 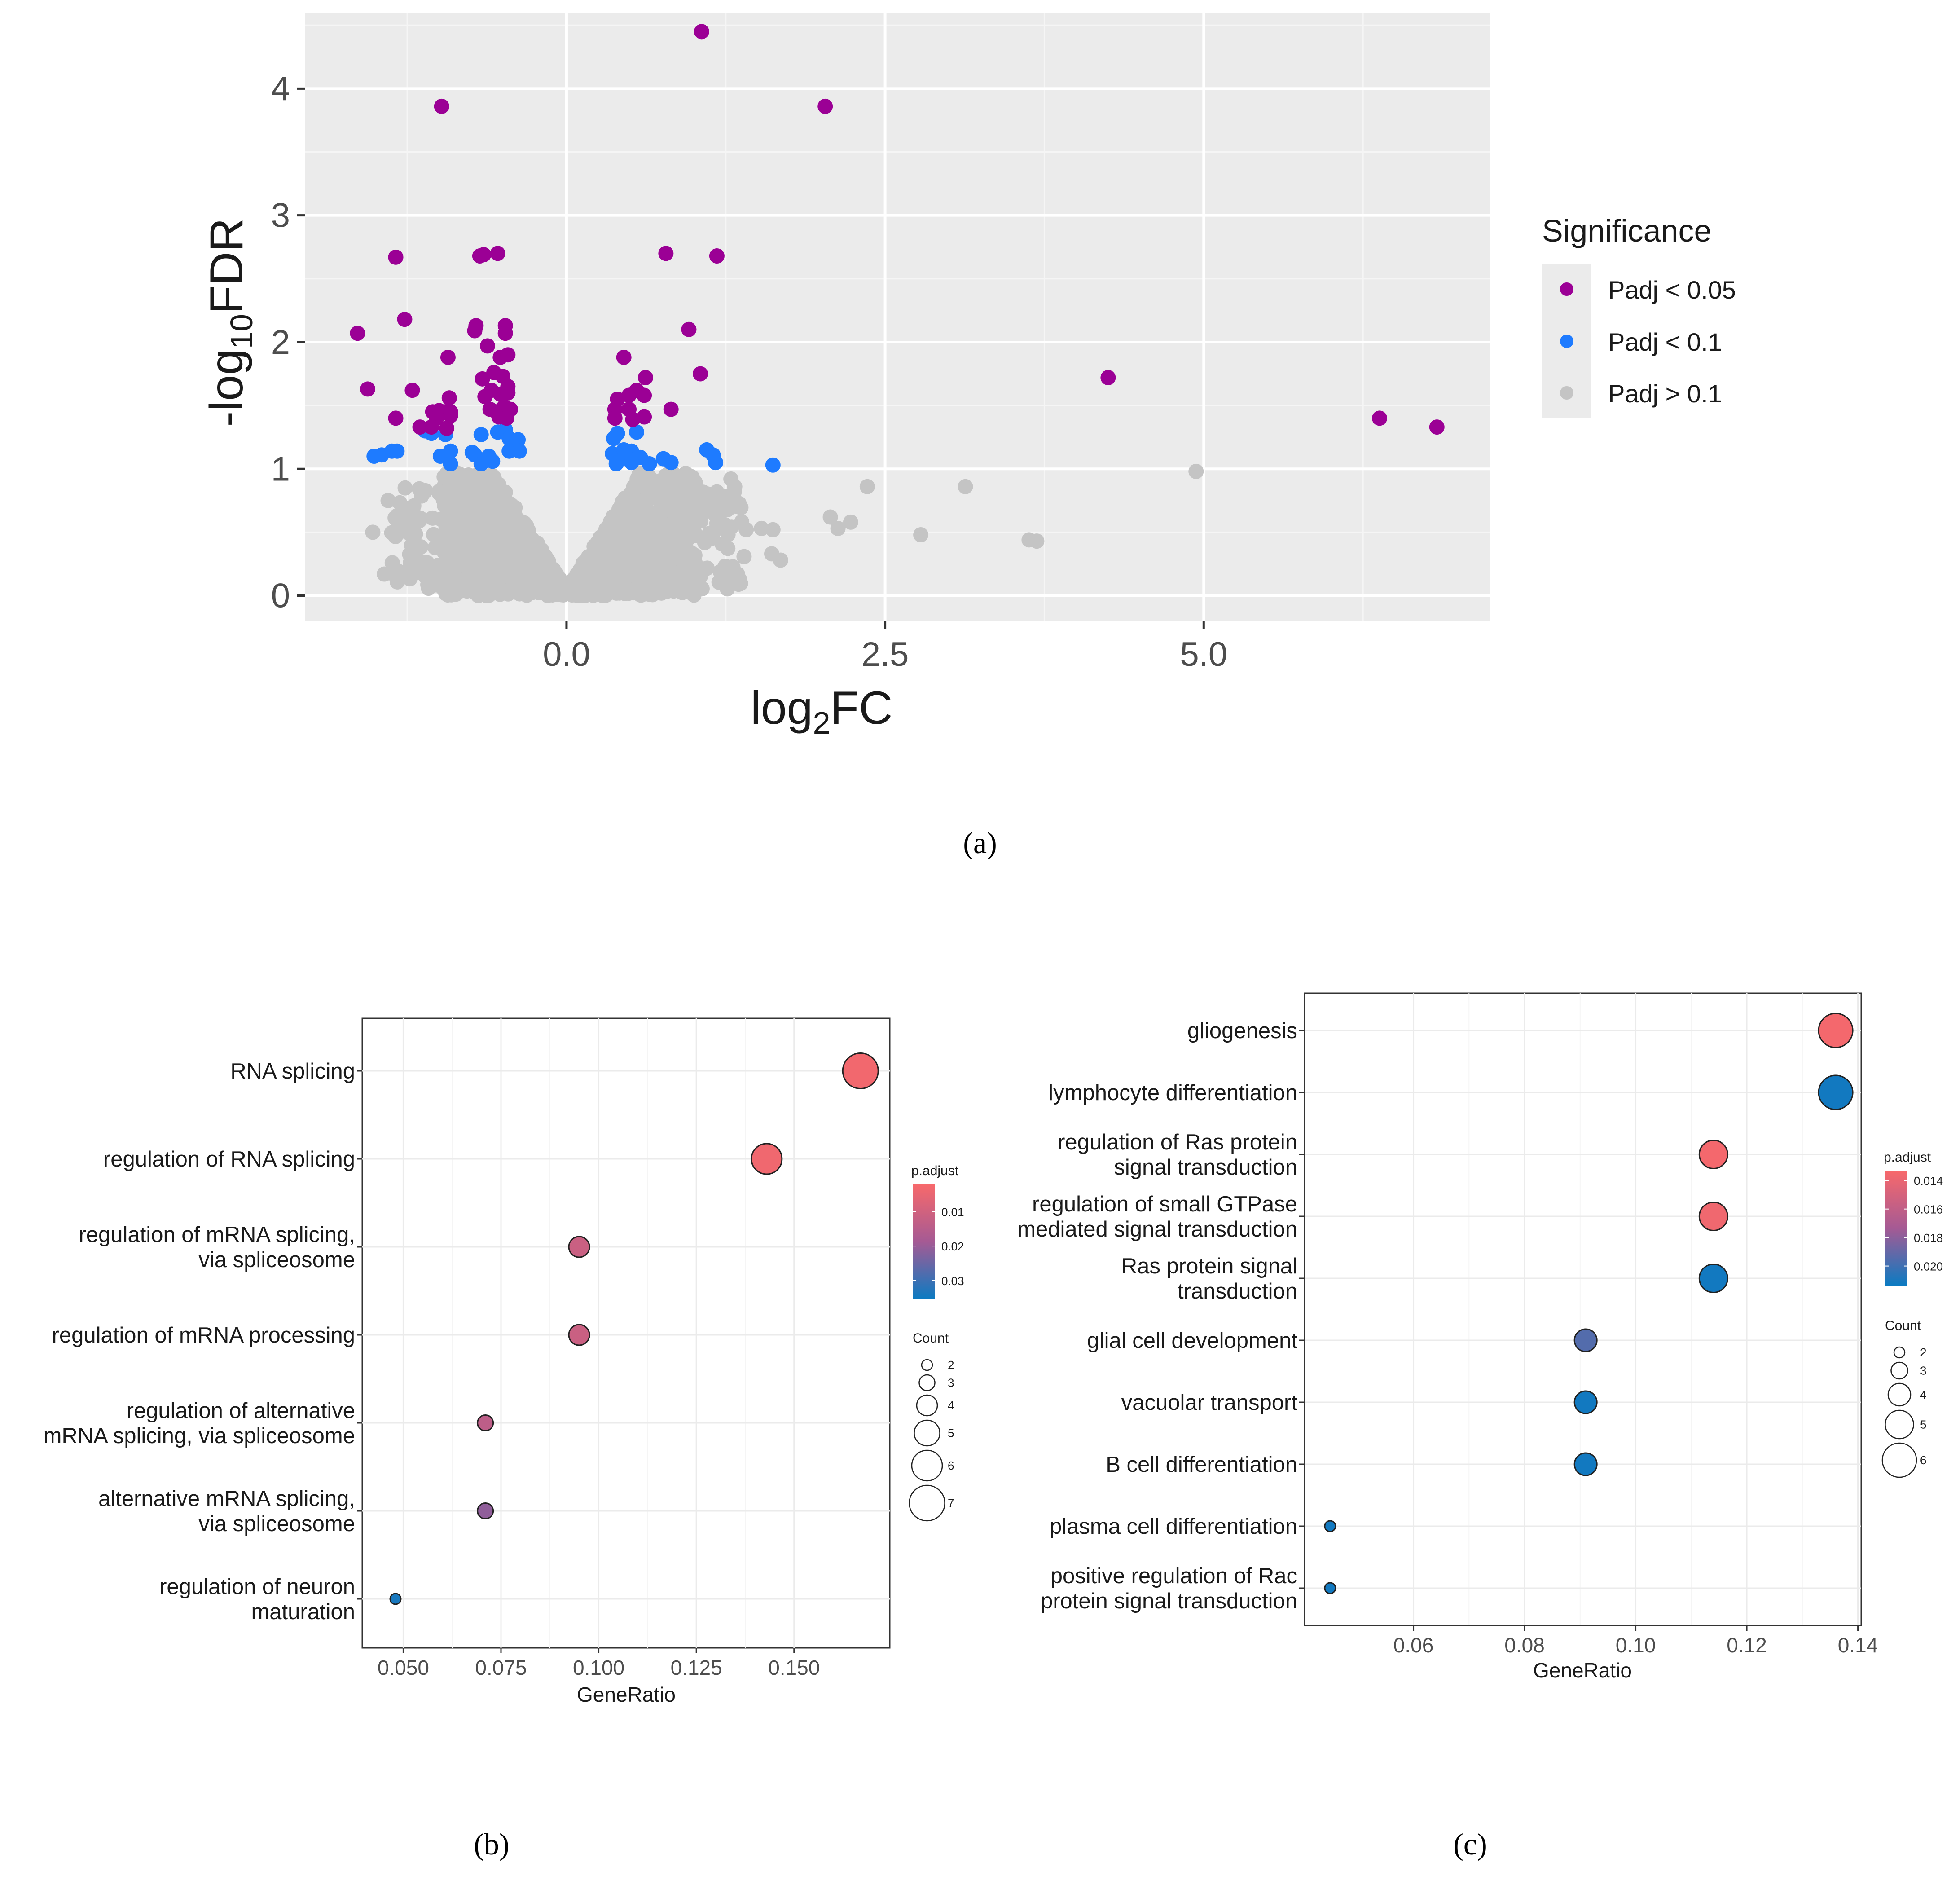 I want to click on legend-label-padj-005: Padj < 0.05, so click(x=1672, y=290).